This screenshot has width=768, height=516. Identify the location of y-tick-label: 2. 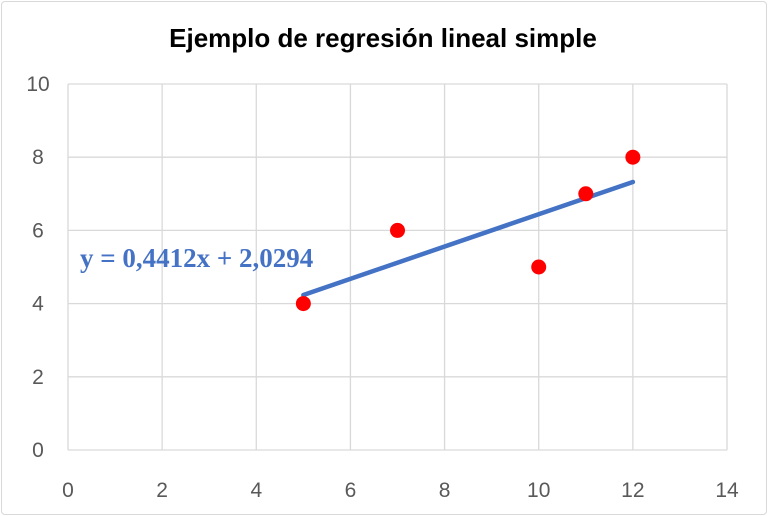
(38, 377).